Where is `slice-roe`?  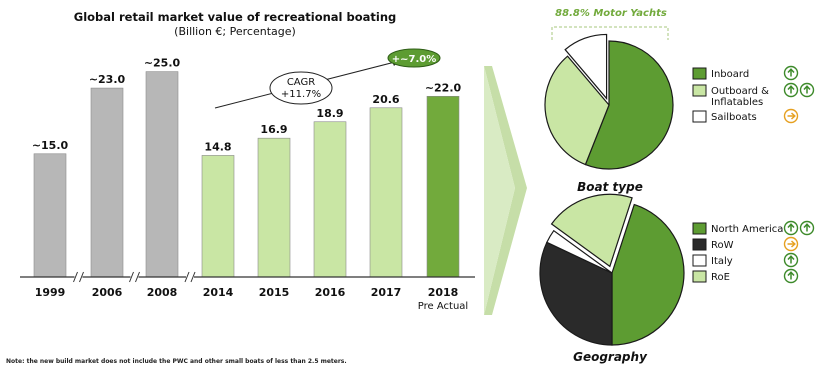
slice-roe is located at coordinates (591, 230).